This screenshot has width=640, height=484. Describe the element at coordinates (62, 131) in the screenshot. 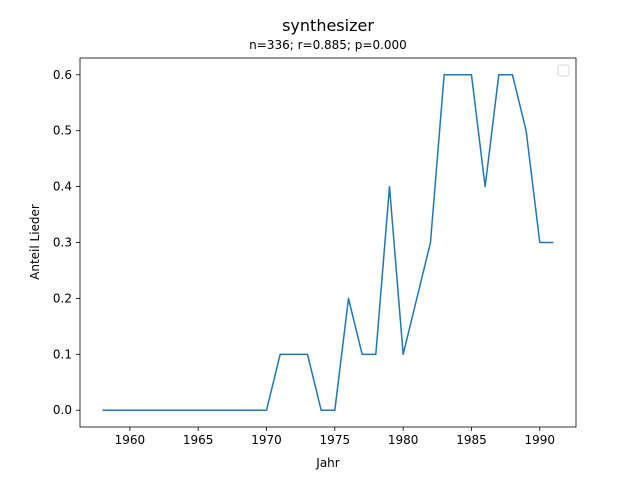

I see `y-tick-label: 0.5` at that location.